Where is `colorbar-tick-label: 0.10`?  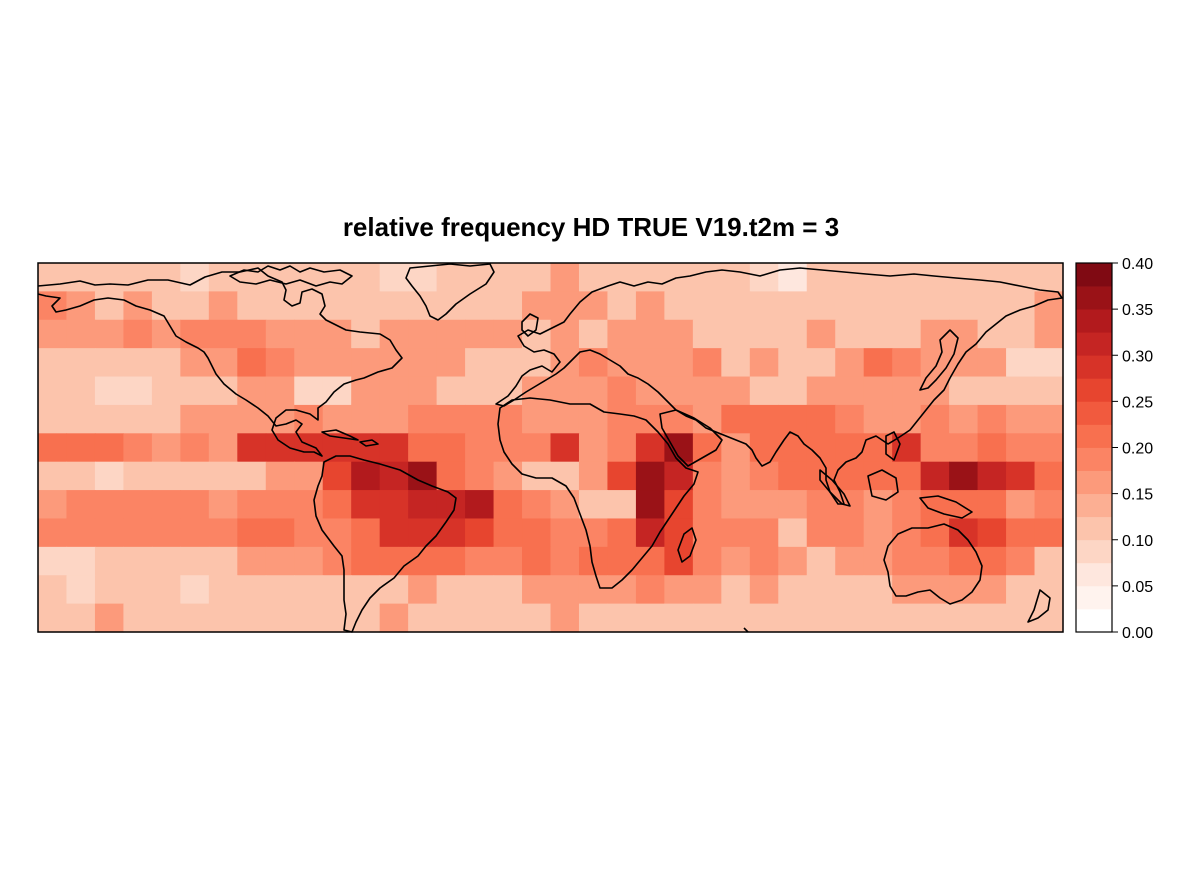 colorbar-tick-label: 0.10 is located at coordinates (1137, 541).